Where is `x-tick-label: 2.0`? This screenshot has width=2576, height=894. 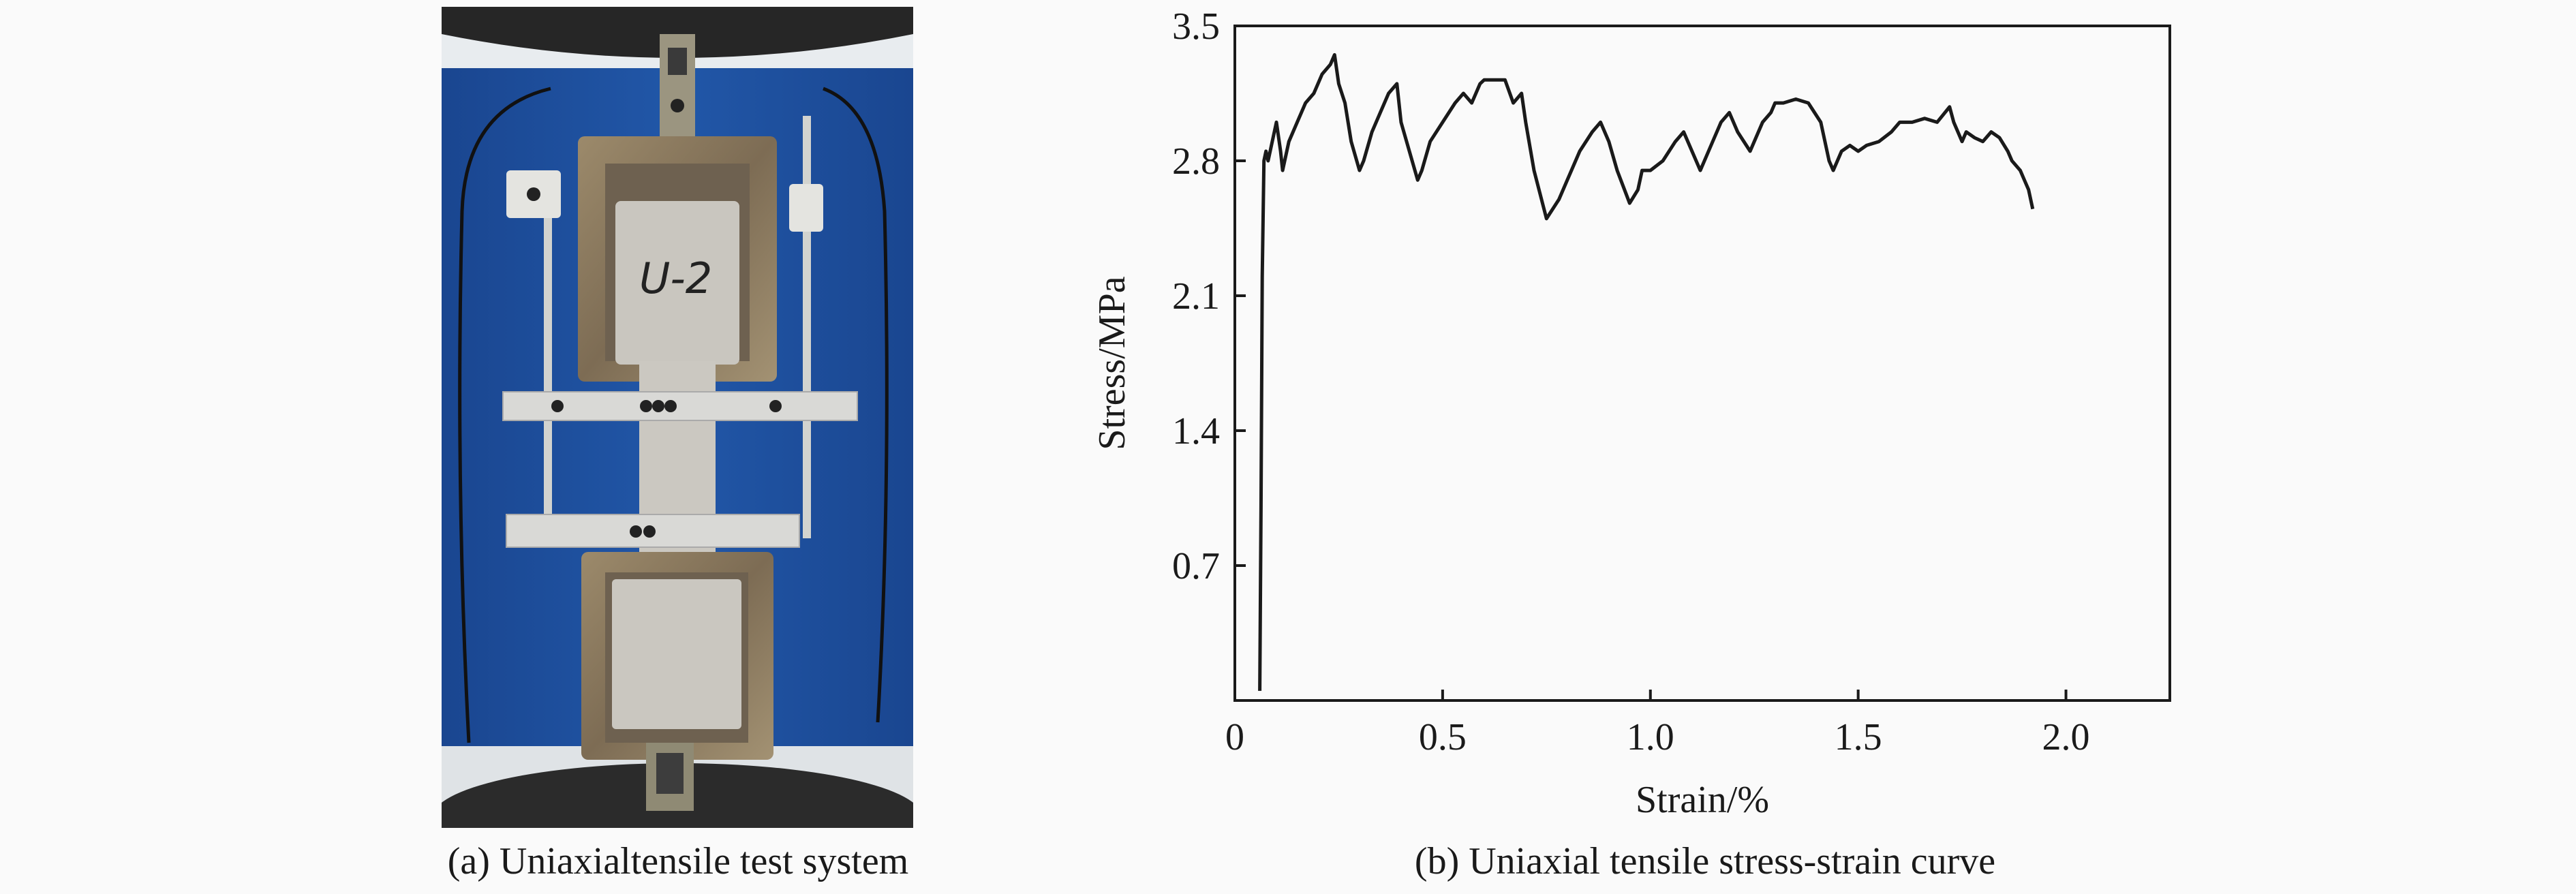 x-tick-label: 2.0 is located at coordinates (2066, 737).